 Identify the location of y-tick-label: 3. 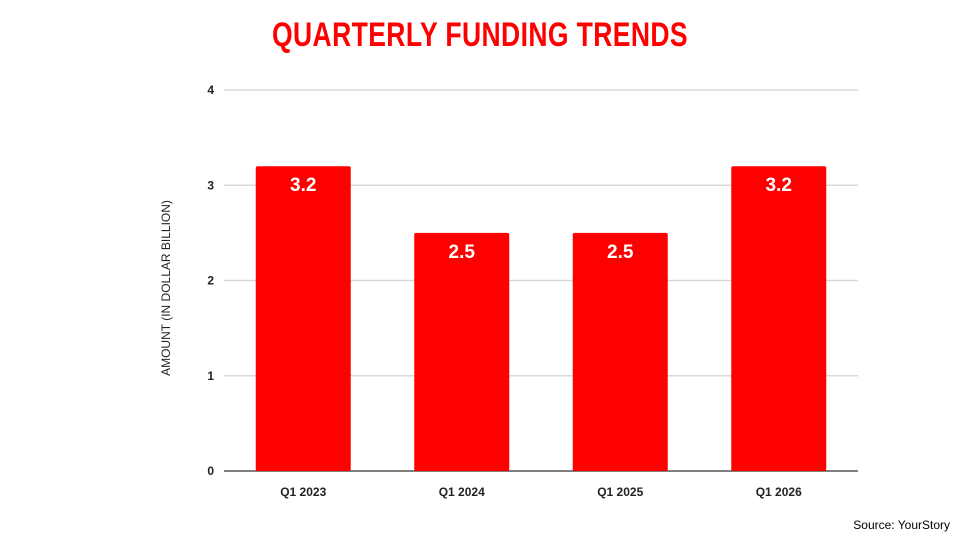
(210, 185).